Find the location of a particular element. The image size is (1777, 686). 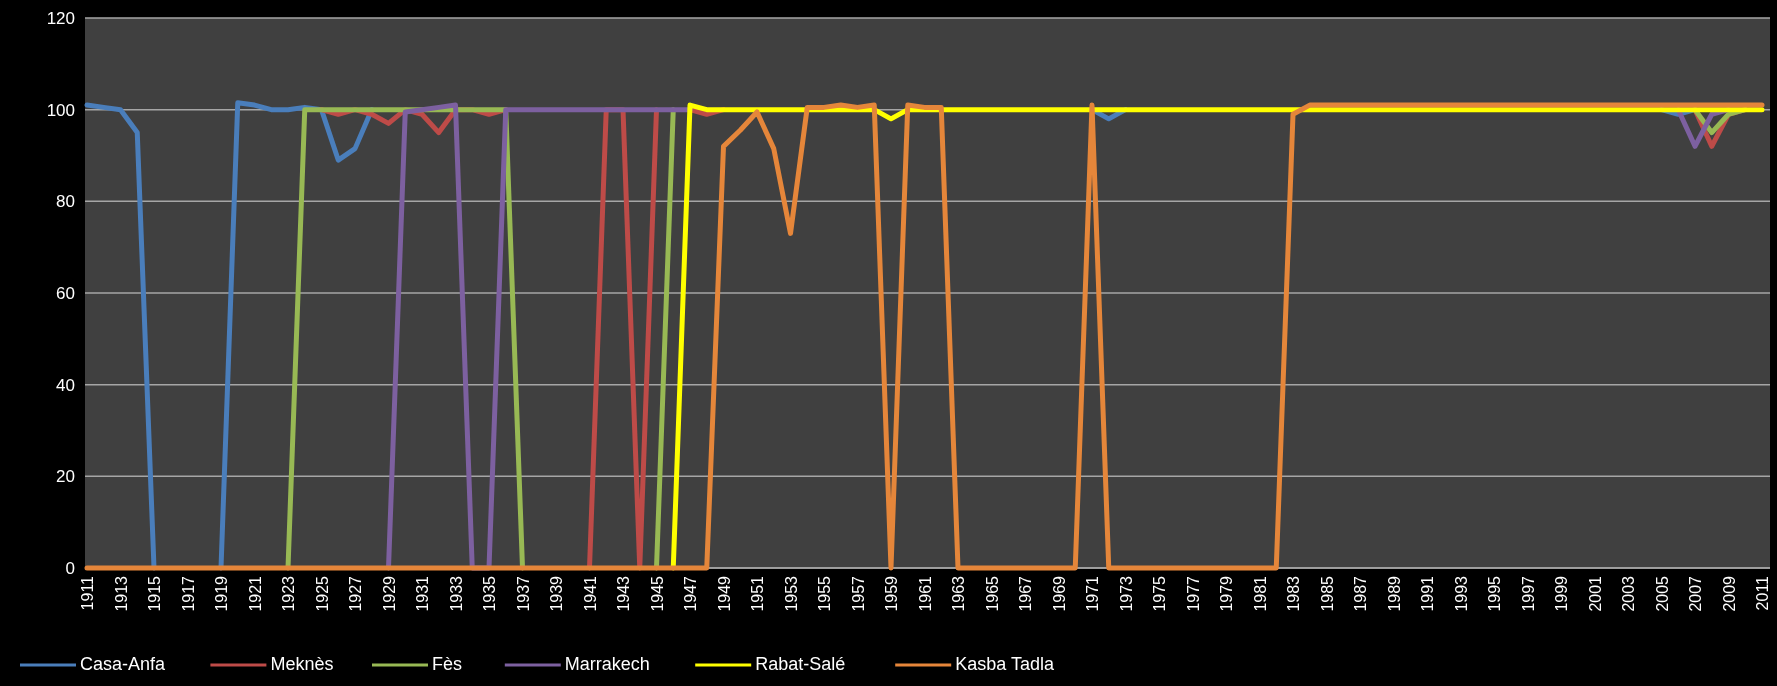

legend-label: Rabat-Salé is located at coordinates (800, 664).